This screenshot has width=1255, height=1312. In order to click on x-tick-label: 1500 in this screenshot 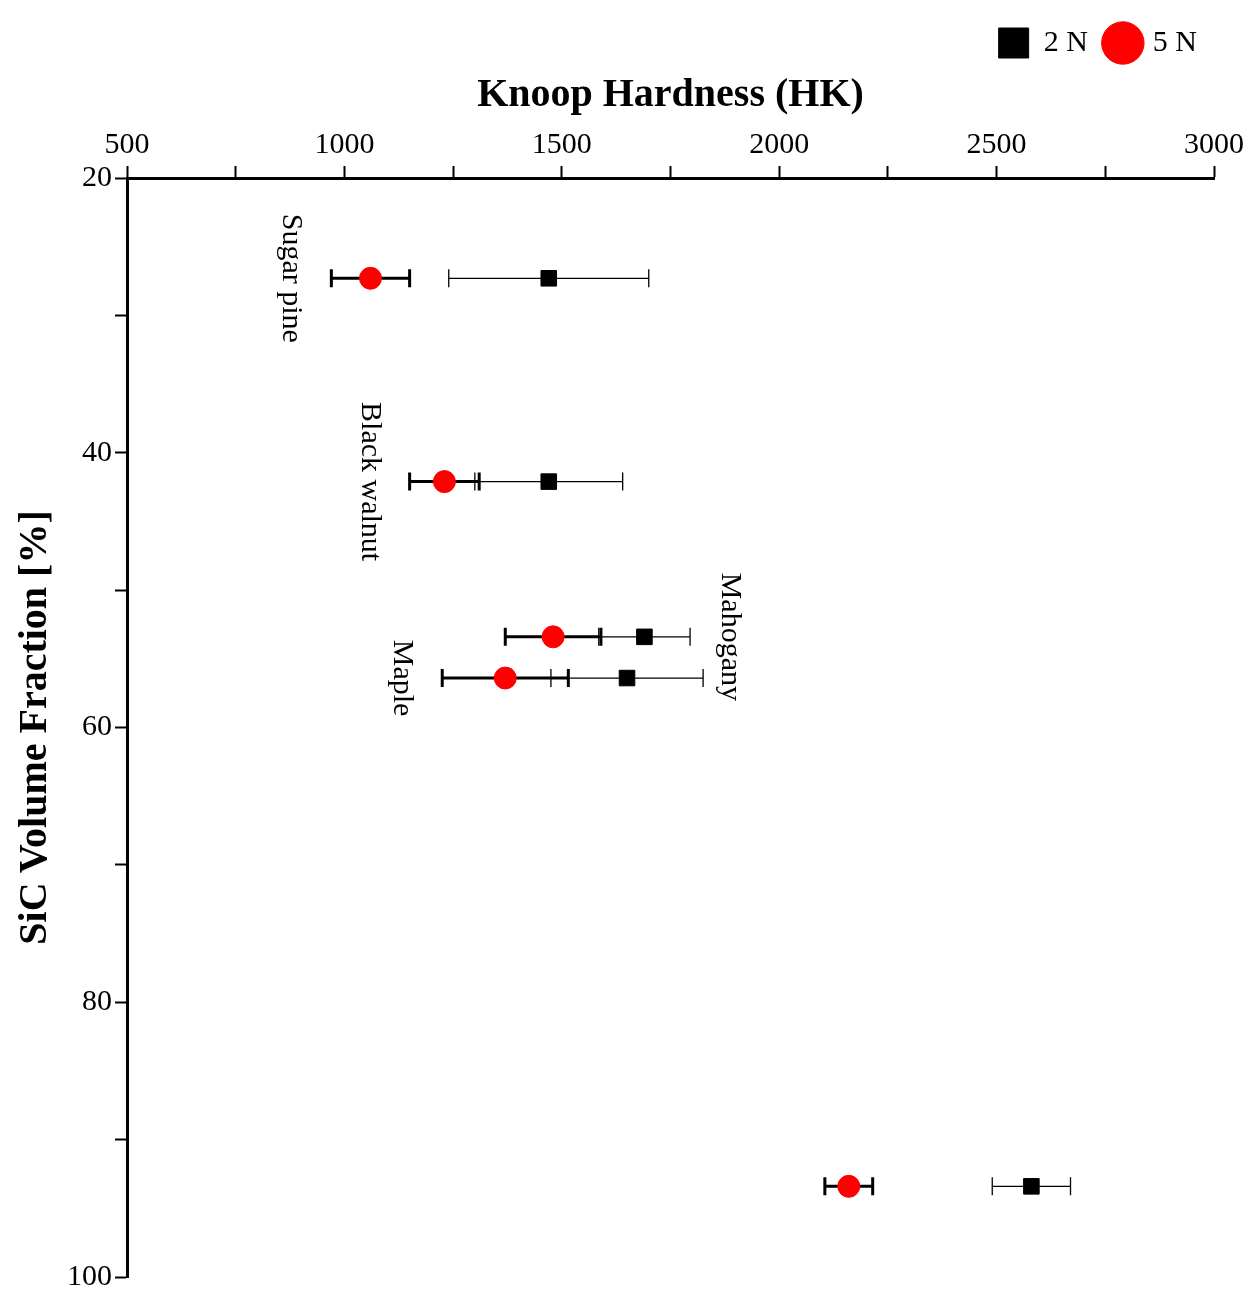, I will do `click(561, 142)`.